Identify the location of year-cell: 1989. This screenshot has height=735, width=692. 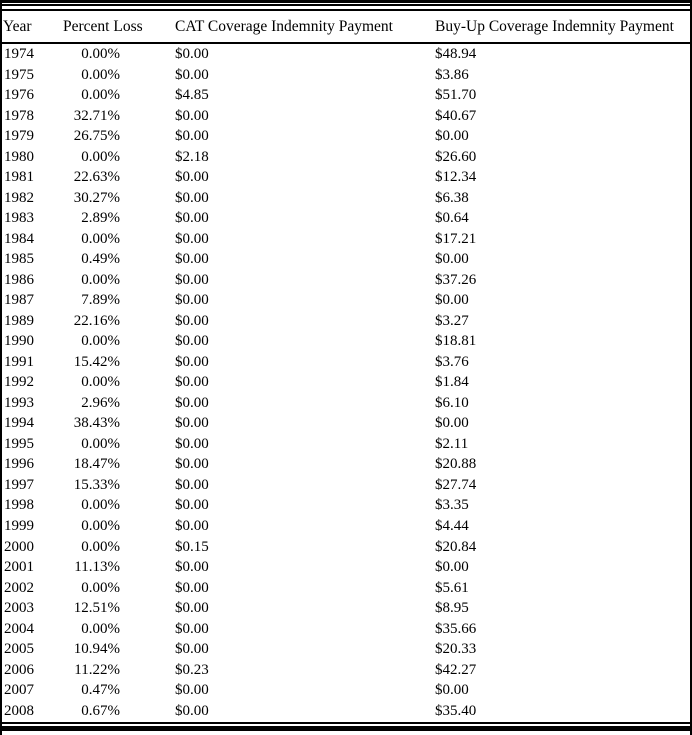
(19, 320).